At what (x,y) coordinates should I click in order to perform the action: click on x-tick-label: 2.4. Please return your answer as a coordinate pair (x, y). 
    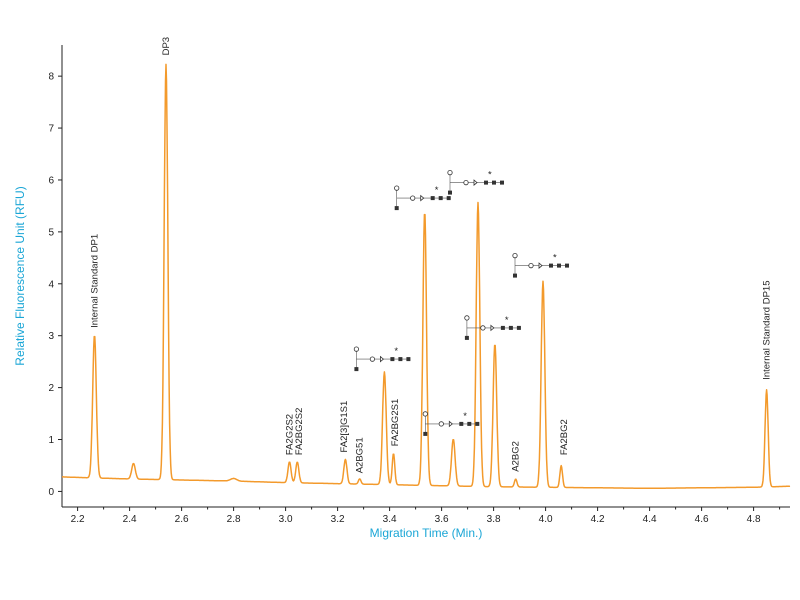
    Looking at the image, I should click on (130, 519).